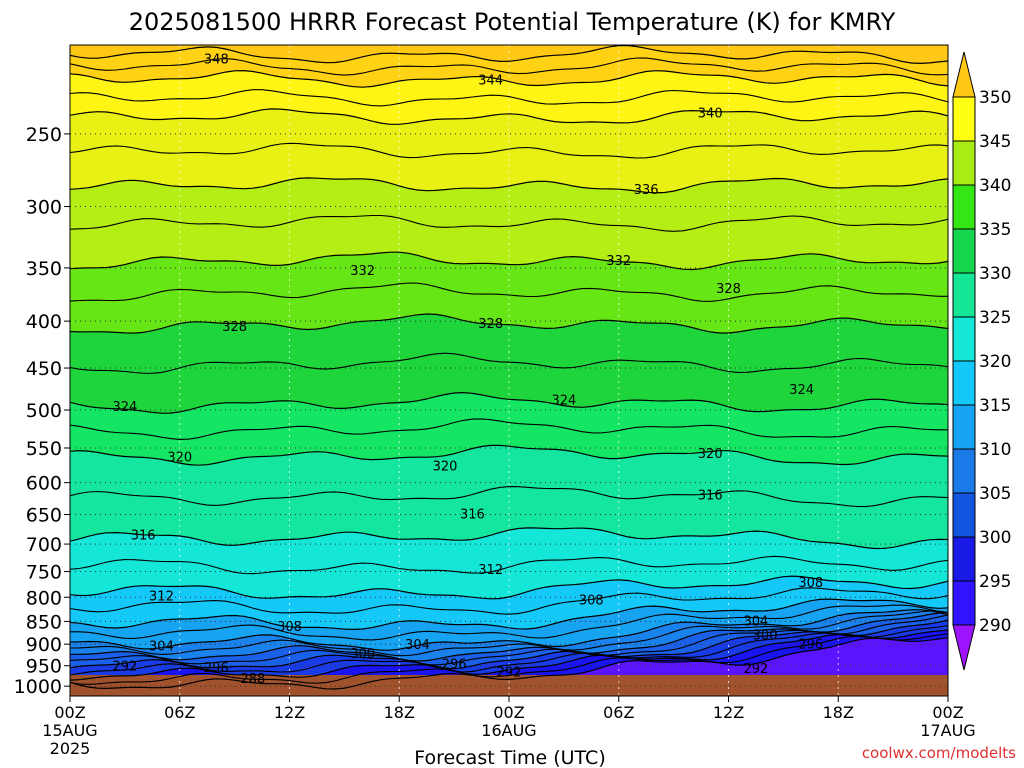  What do you see at coordinates (70, 748) in the screenshot?
I see `x-year-label: 2025` at bounding box center [70, 748].